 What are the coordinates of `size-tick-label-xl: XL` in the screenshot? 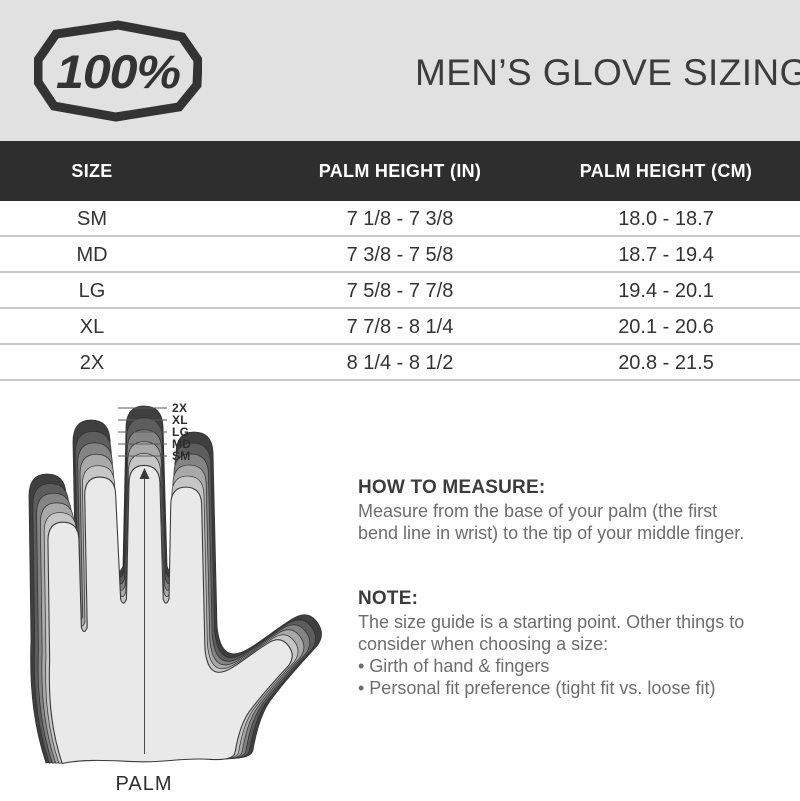 It's located at (180, 420).